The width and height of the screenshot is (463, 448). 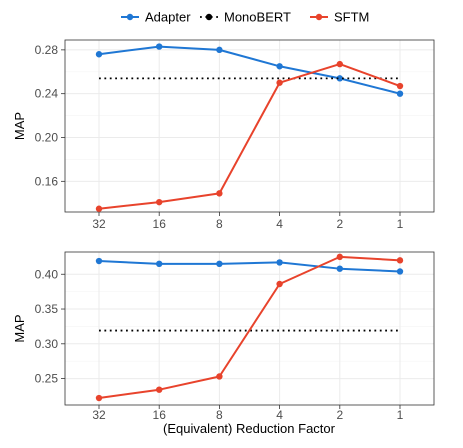 I want to click on y-tick-label: 0.35, so click(x=47, y=309).